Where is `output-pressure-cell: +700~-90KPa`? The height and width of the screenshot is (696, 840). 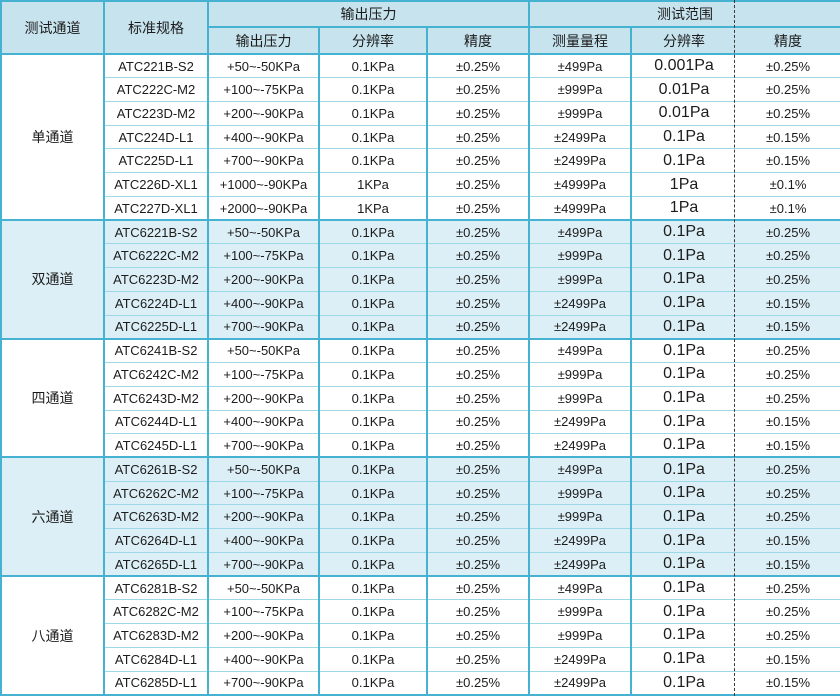 output-pressure-cell: +700~-90KPa is located at coordinates (263, 327).